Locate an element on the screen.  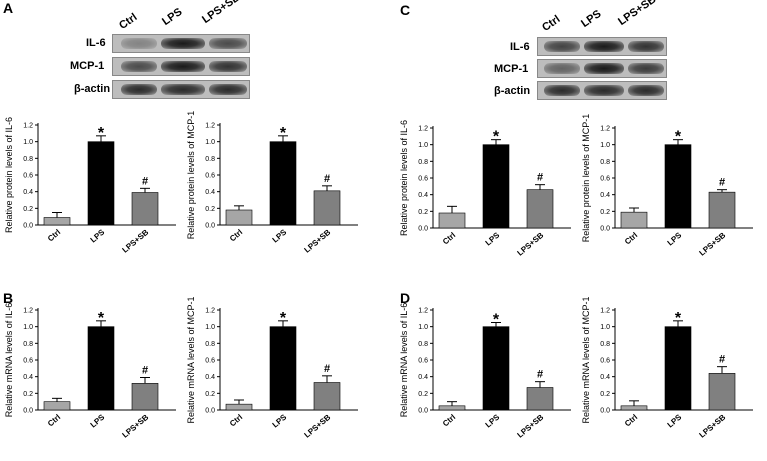
lane-label-lps-sb: LPS+SB is located at coordinates (637, 14).